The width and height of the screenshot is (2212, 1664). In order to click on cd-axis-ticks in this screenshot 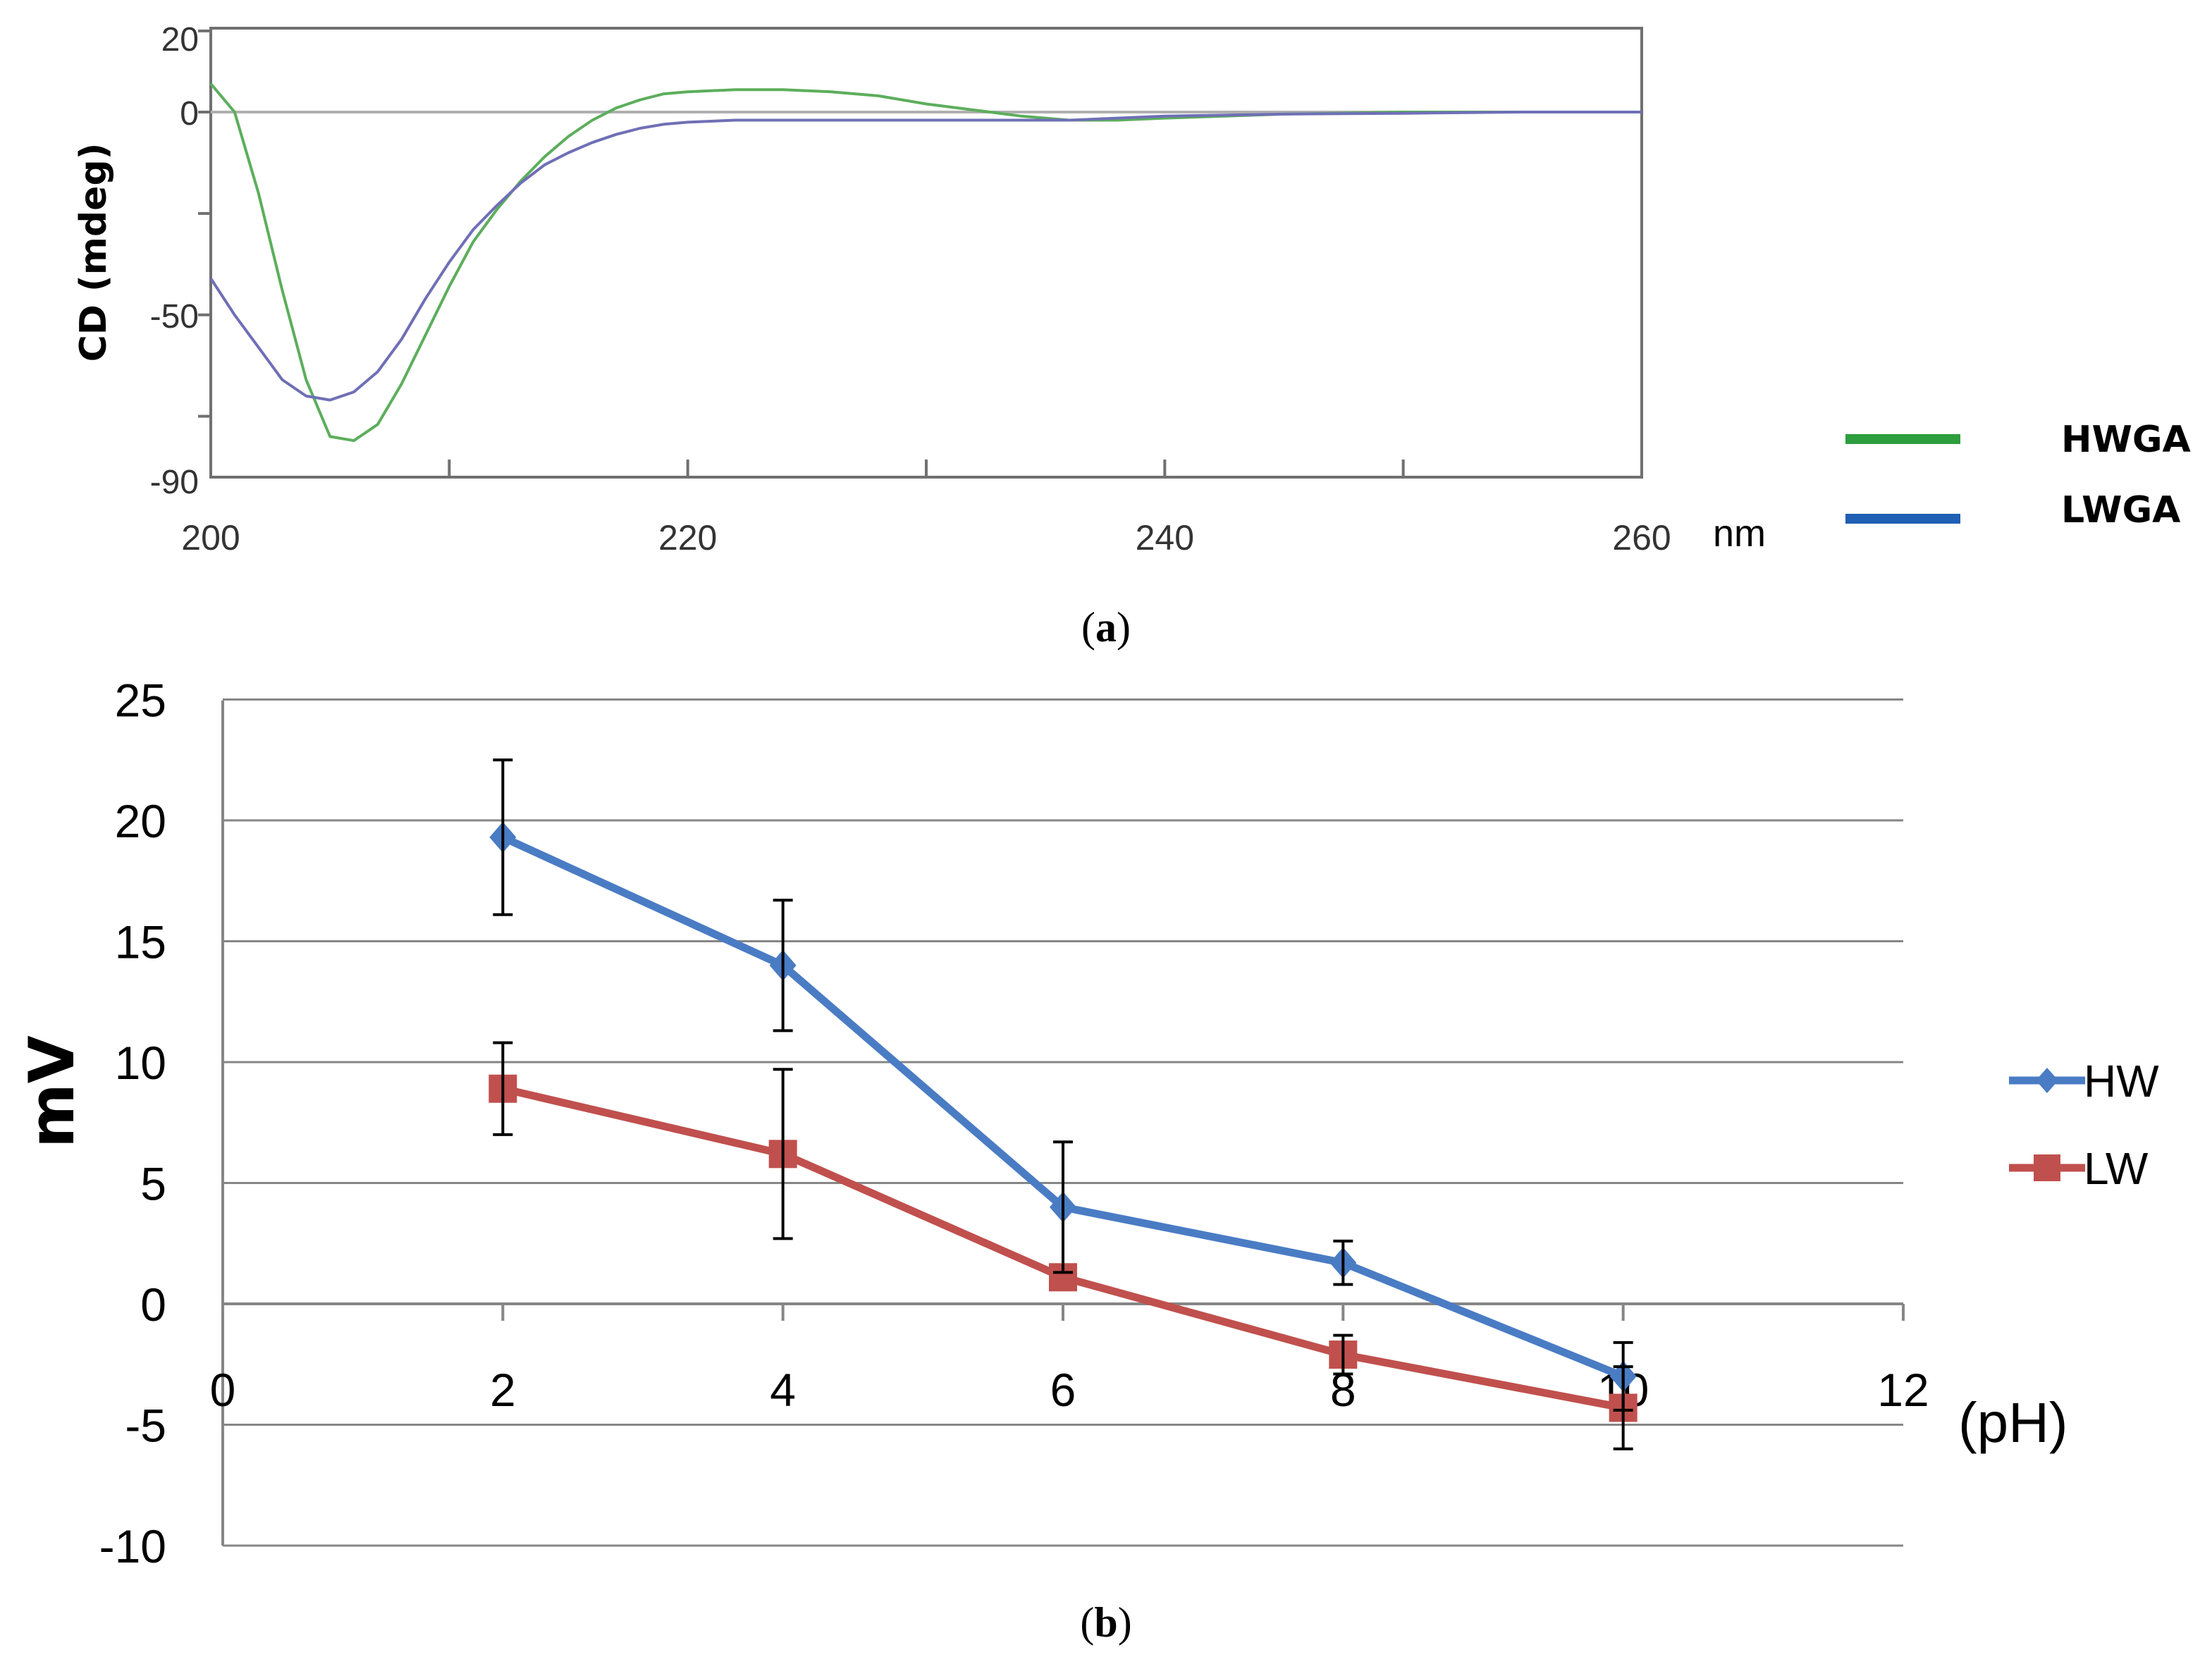, I will do `click(801, 253)`.